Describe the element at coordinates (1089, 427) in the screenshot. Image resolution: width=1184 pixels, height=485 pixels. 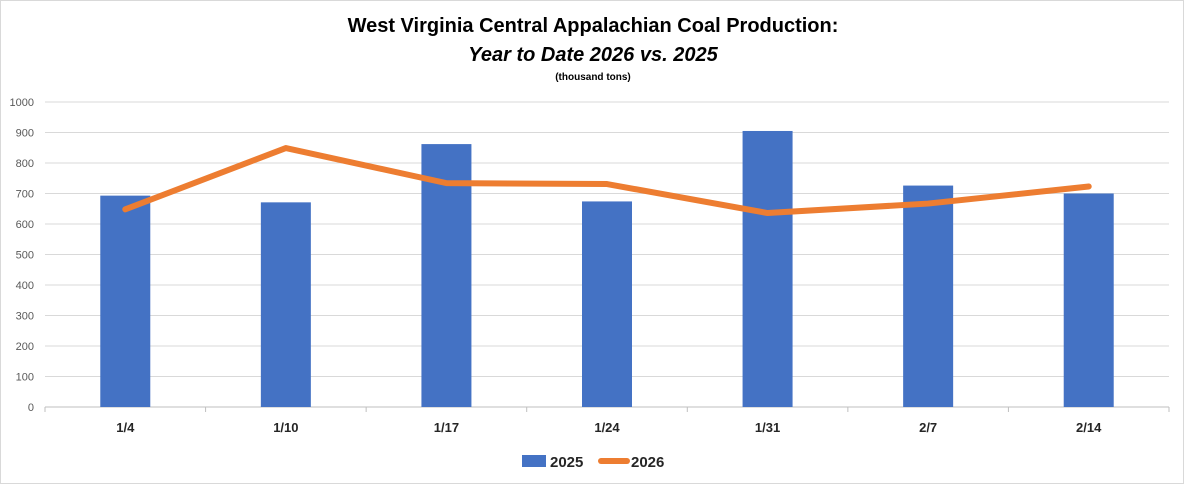
I see `x-tick-label: 2/14` at that location.